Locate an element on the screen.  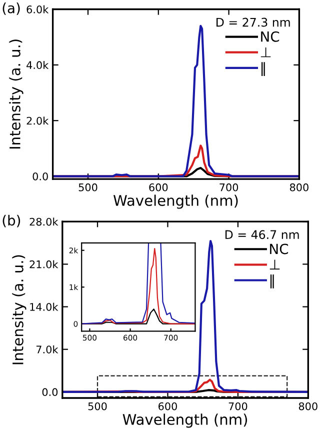
y-tick-label: 21.0k is located at coordinates (44, 264).